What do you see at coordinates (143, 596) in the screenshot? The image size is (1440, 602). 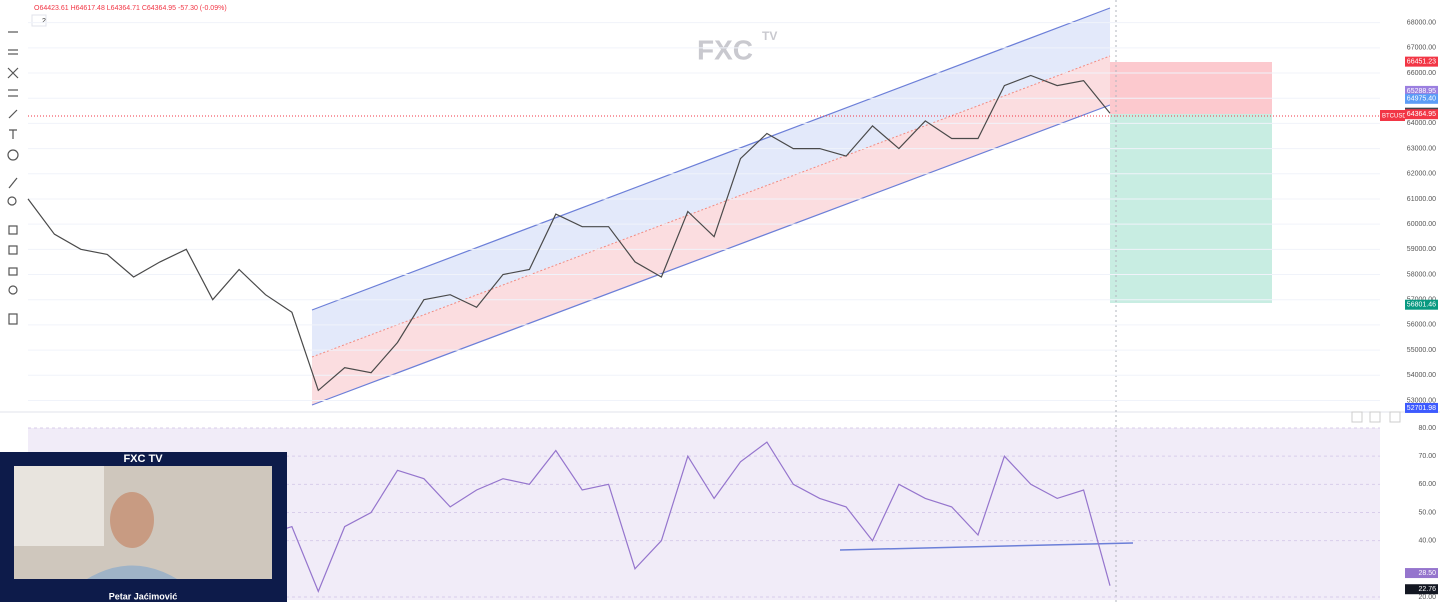 I see `presenter-name: Petar Jaćimović` at bounding box center [143, 596].